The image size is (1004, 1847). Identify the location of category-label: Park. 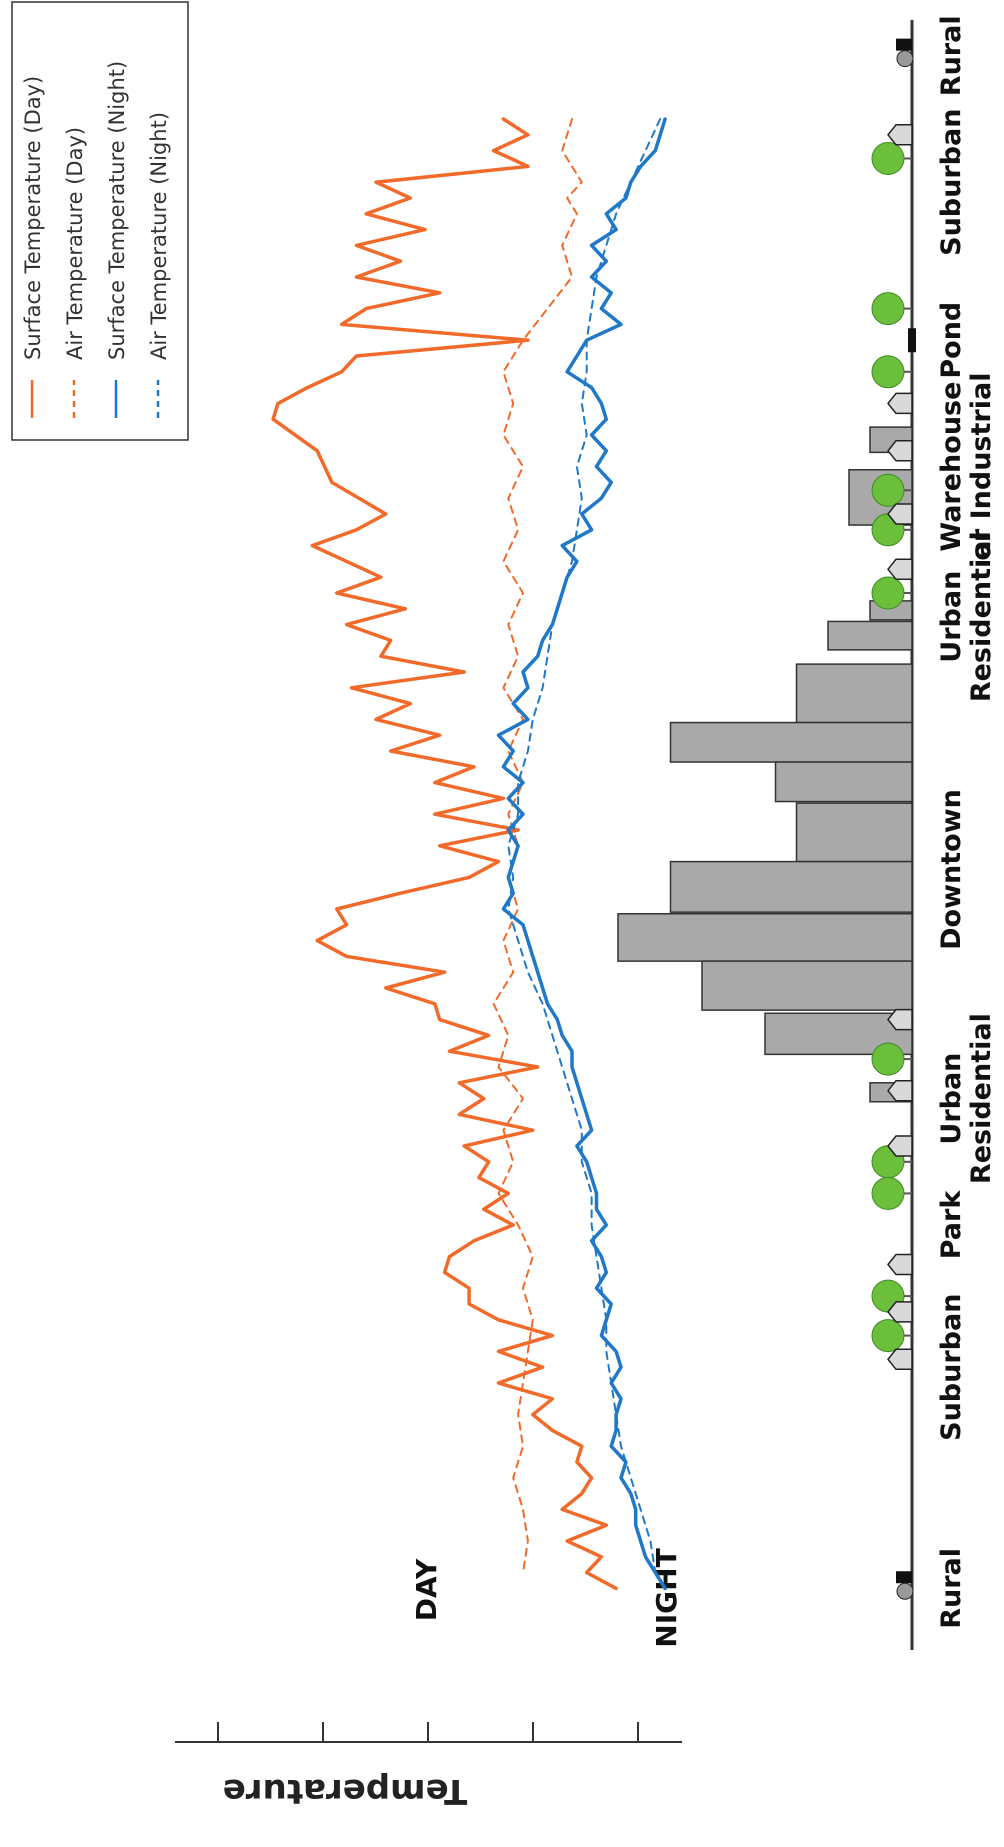
(951, 1225).